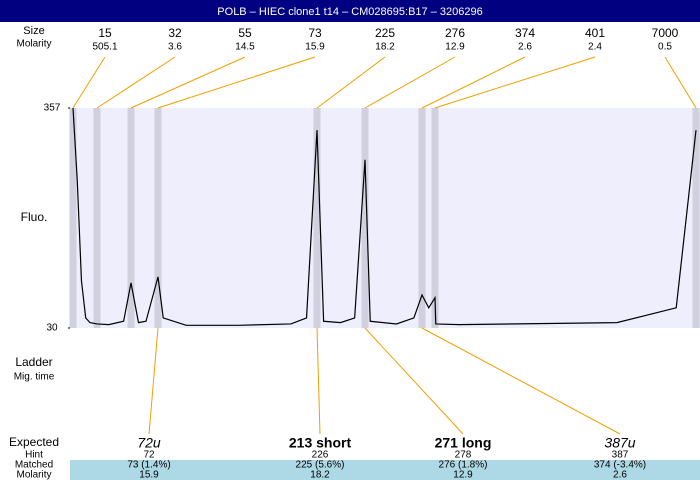 The image size is (700, 480). I want to click on ladder-size: 276, so click(455, 33).